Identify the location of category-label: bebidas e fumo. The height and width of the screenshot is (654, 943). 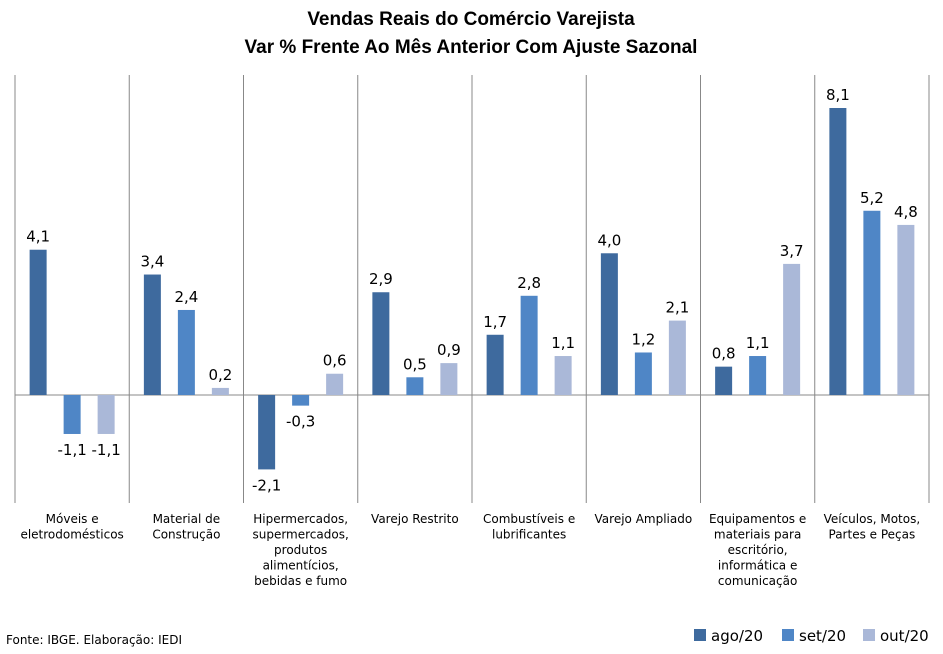
(300, 581).